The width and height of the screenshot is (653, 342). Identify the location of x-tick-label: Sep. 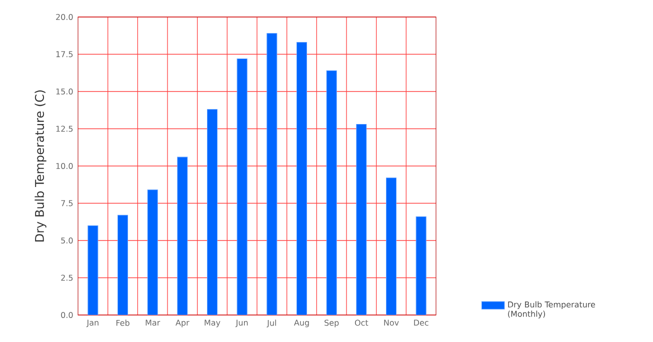
(331, 324).